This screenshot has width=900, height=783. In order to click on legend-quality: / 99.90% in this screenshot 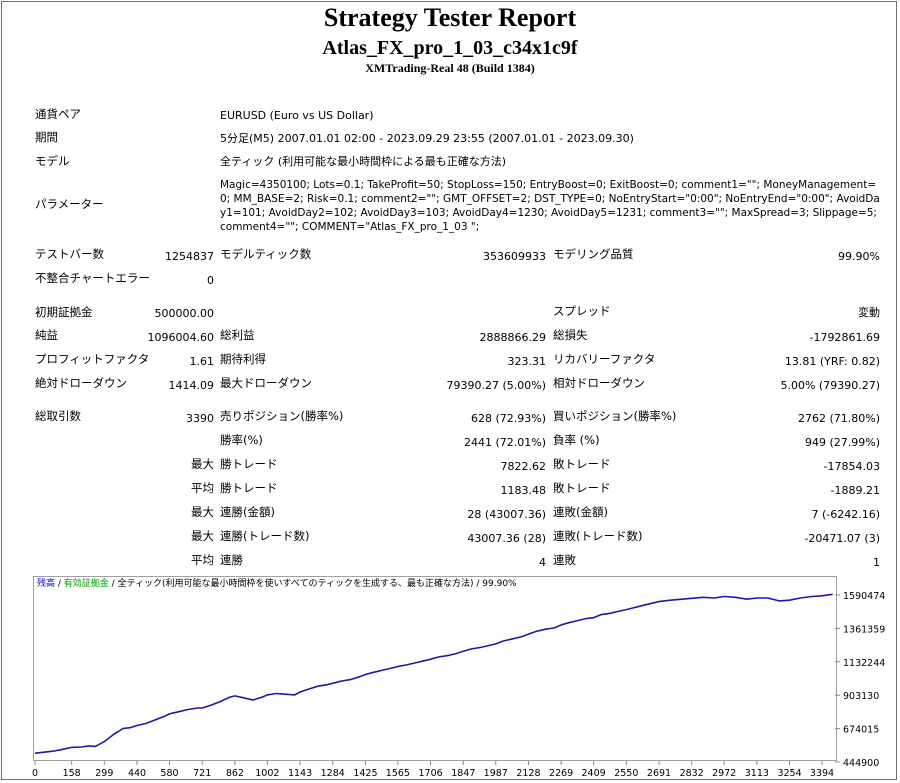, I will do `click(495, 584)`.